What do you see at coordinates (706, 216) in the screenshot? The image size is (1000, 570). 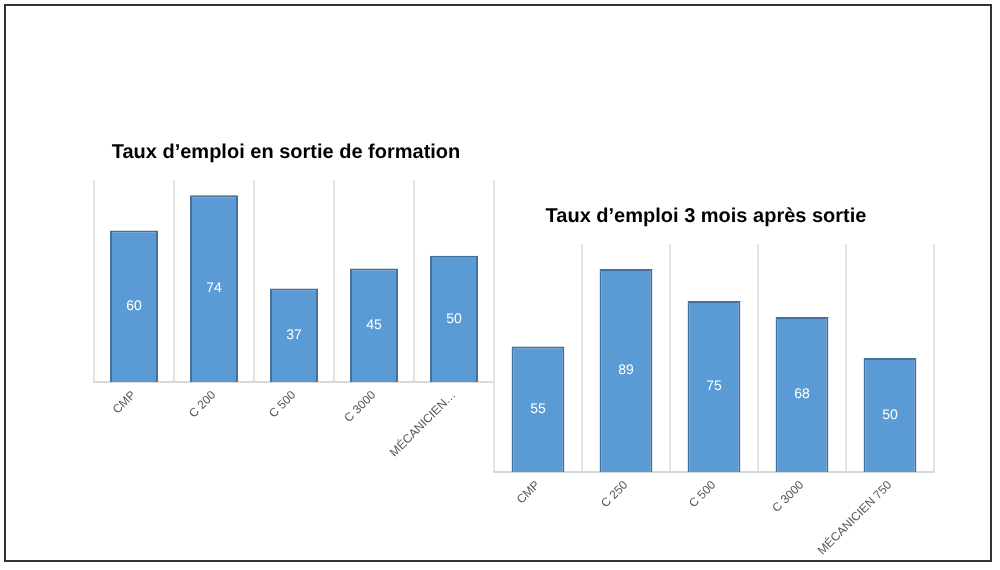 I see `chart-title: Taux d’emploi 3 mois après sortie` at bounding box center [706, 216].